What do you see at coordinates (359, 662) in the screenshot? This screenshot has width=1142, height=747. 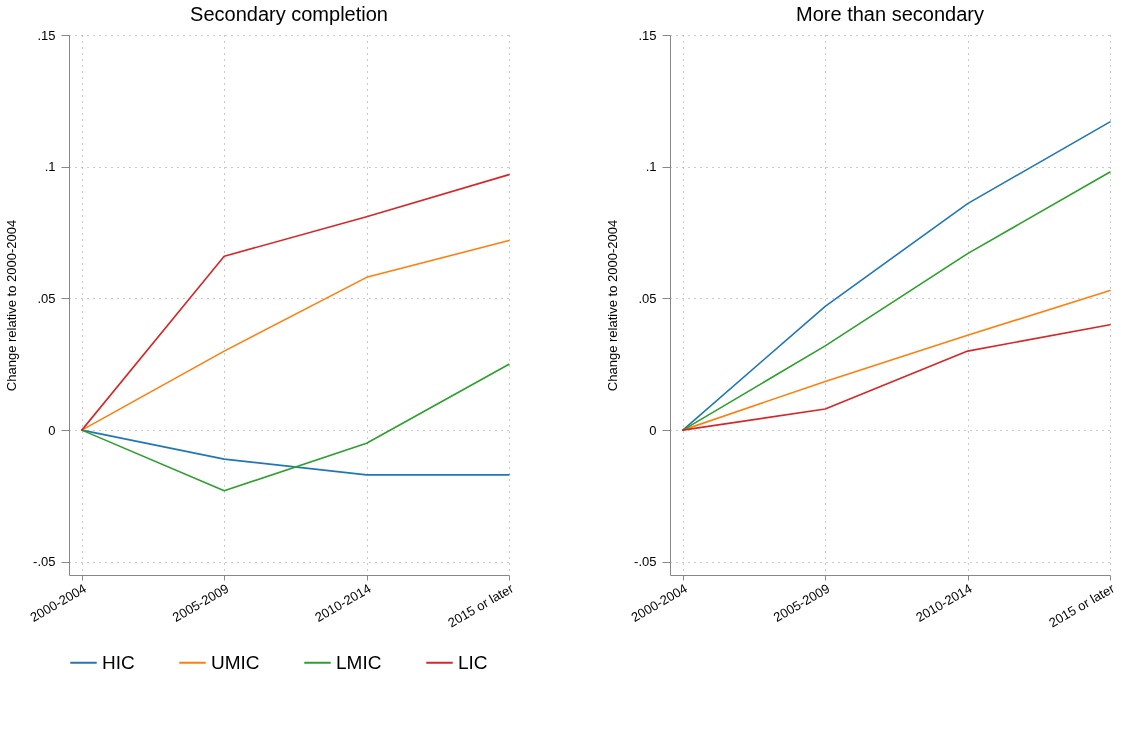 I see `legend-label: LMIC` at bounding box center [359, 662].